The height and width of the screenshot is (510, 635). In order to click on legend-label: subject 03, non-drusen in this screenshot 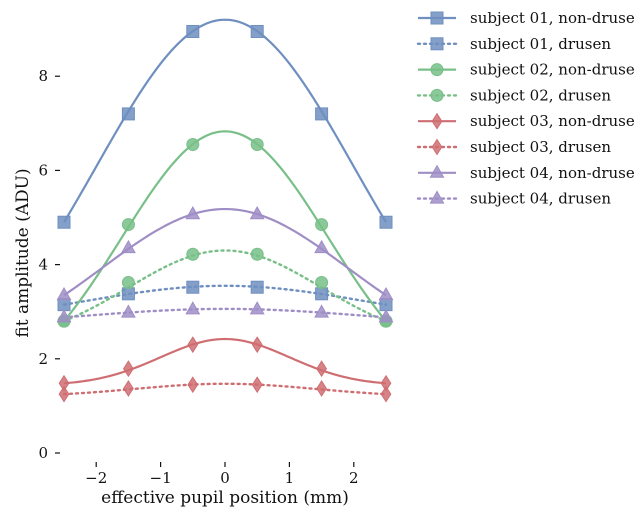, I will do `click(552, 121)`.